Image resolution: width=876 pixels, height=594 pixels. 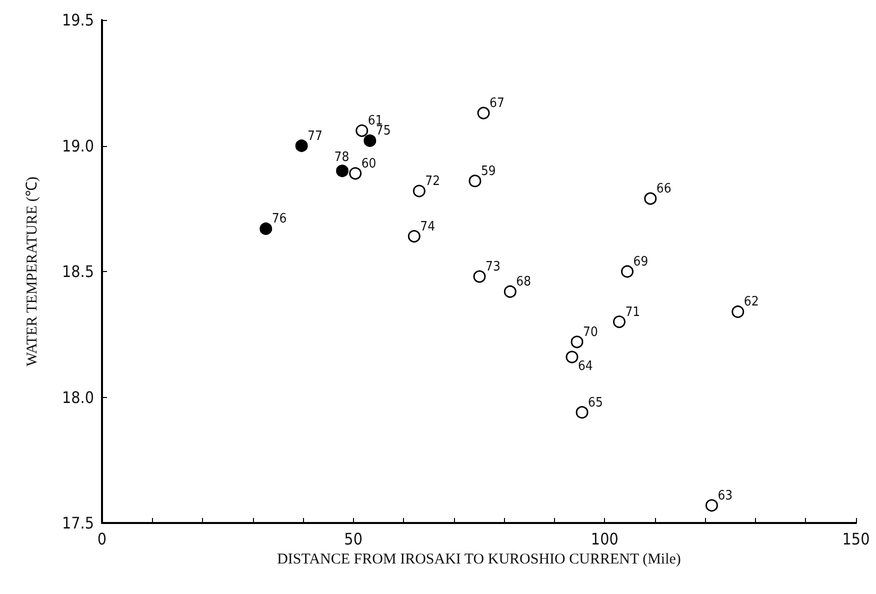 I want to click on annotation: 63, so click(x=725, y=496).